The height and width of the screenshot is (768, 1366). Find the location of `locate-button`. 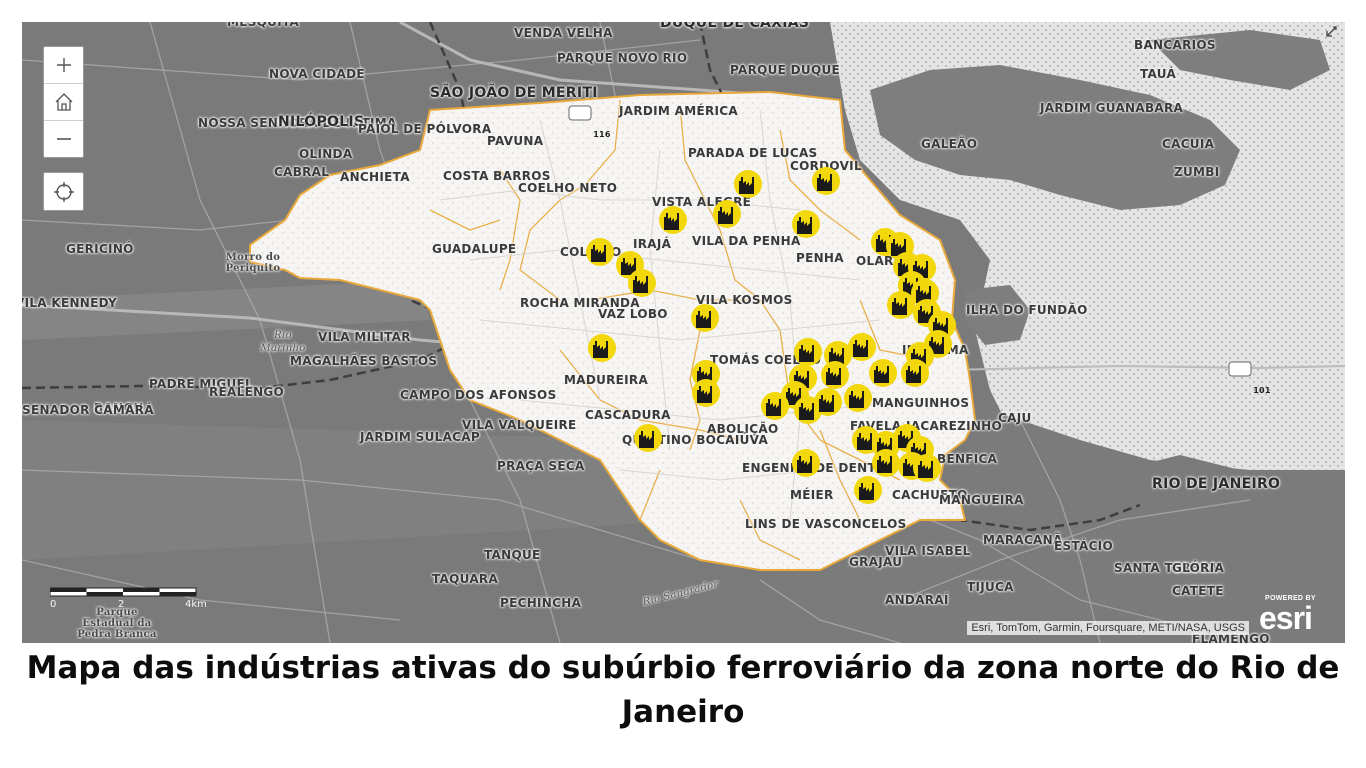

locate-button is located at coordinates (63, 191).